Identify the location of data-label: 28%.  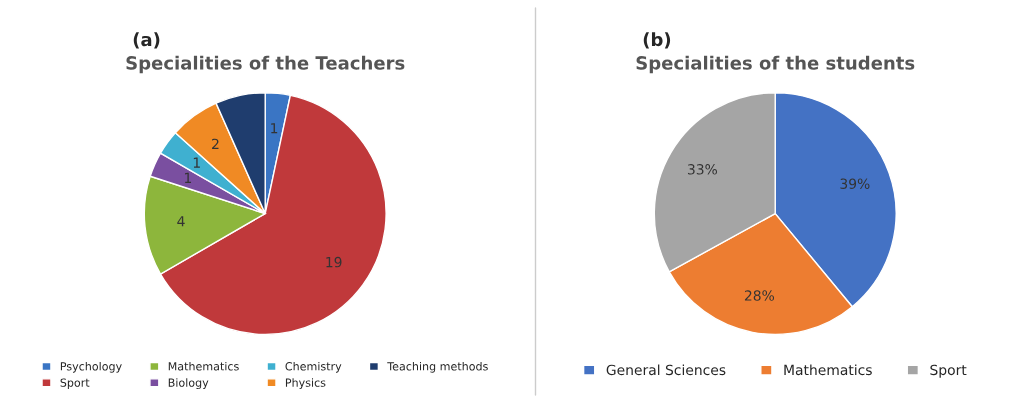
(759, 295).